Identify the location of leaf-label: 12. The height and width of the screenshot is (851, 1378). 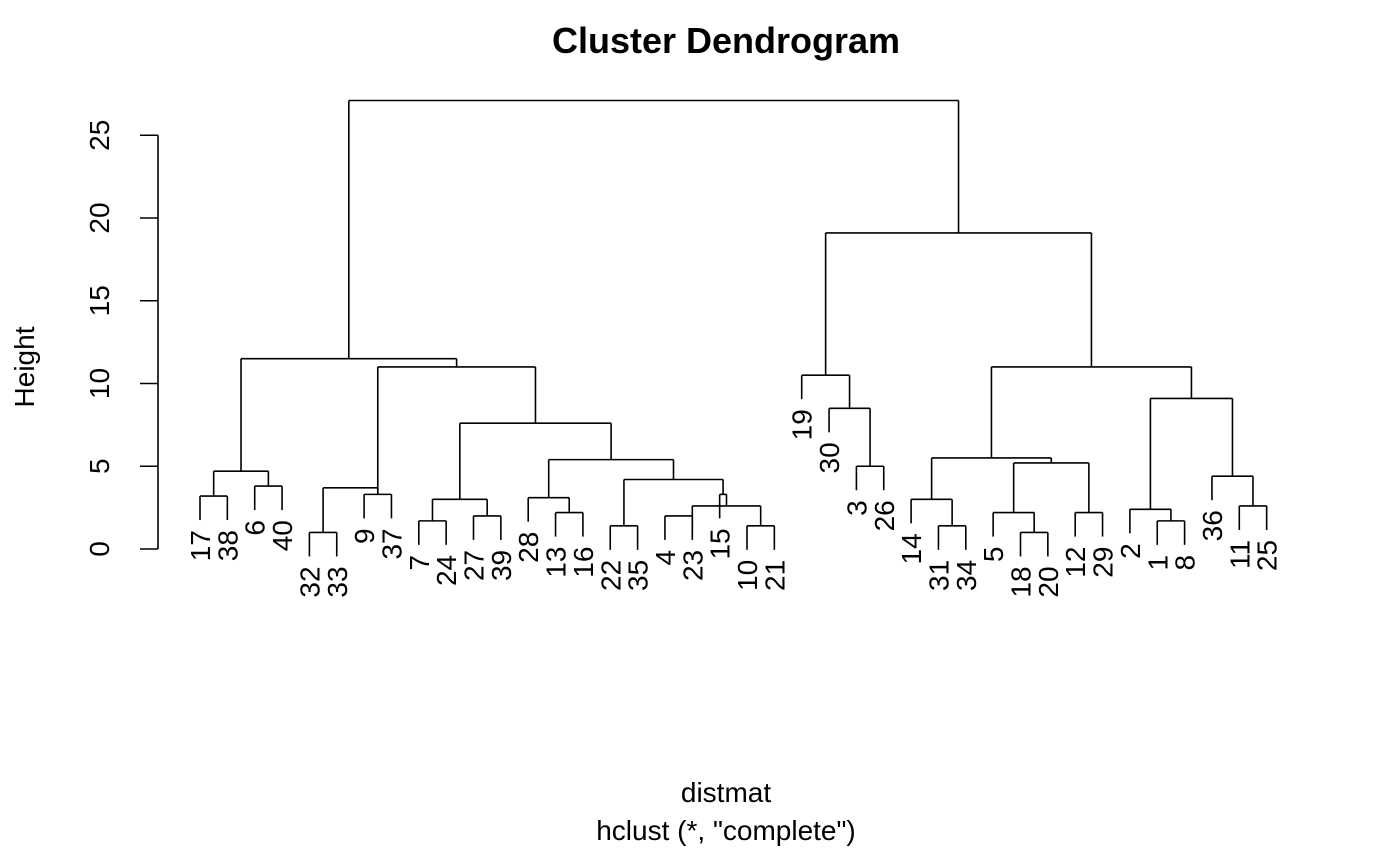
(1075, 562).